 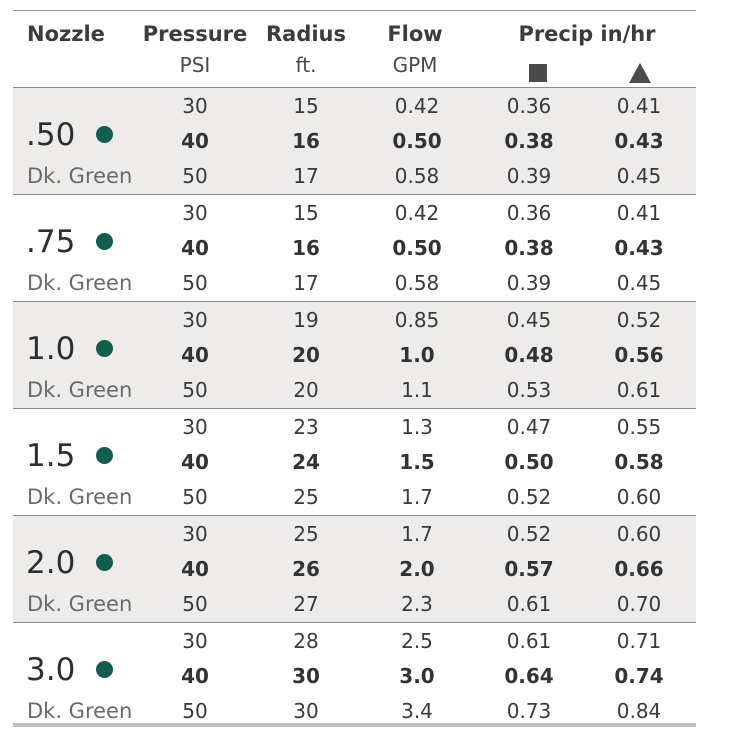 What do you see at coordinates (306, 34) in the screenshot?
I see `header-radius-label: Radius` at bounding box center [306, 34].